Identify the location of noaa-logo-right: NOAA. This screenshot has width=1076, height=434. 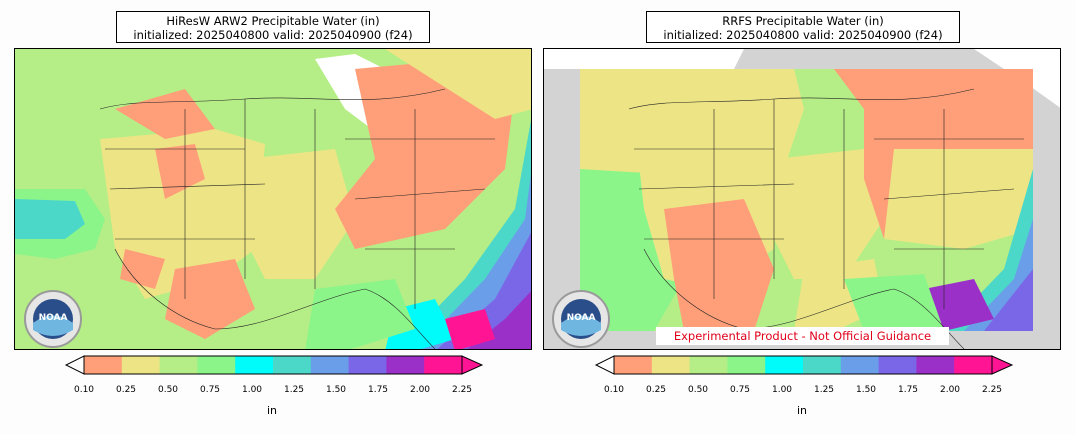
(581, 319).